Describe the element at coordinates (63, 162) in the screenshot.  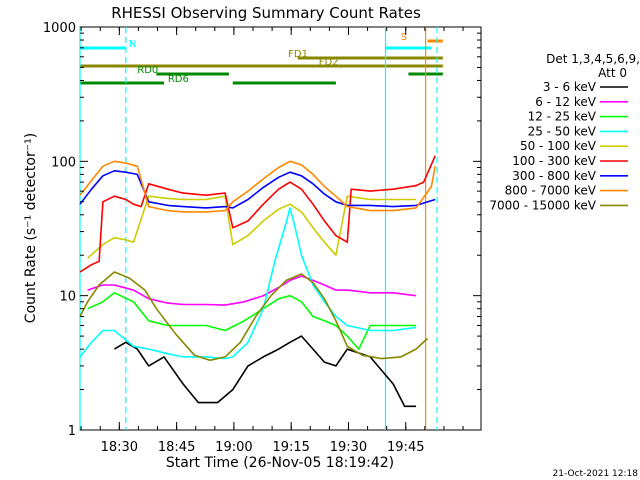
I see `y-tick-label: 100` at that location.